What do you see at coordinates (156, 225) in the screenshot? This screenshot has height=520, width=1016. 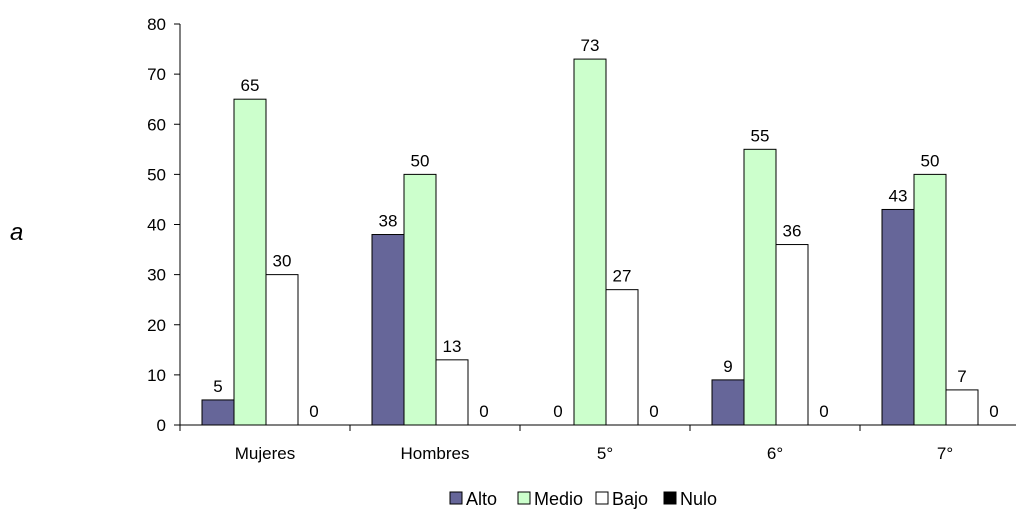 I see `y-tick-label: 40` at bounding box center [156, 225].